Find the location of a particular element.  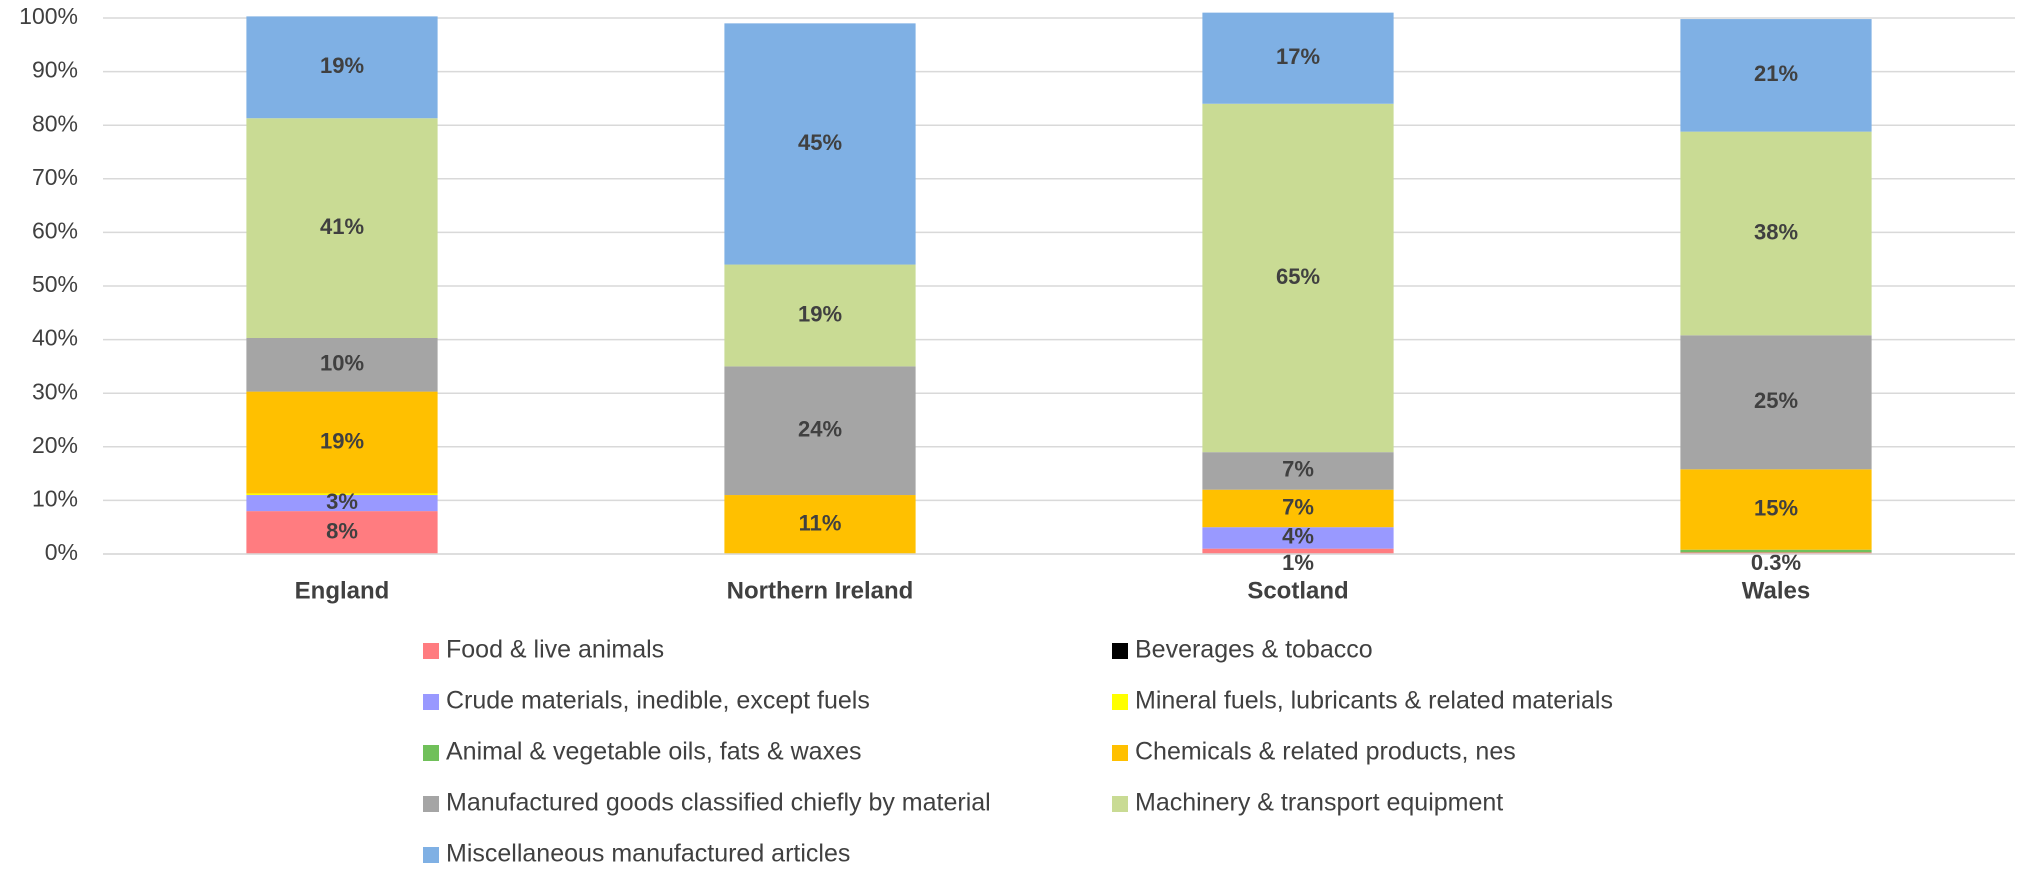

y-tick-label: 80% is located at coordinates (55, 123).